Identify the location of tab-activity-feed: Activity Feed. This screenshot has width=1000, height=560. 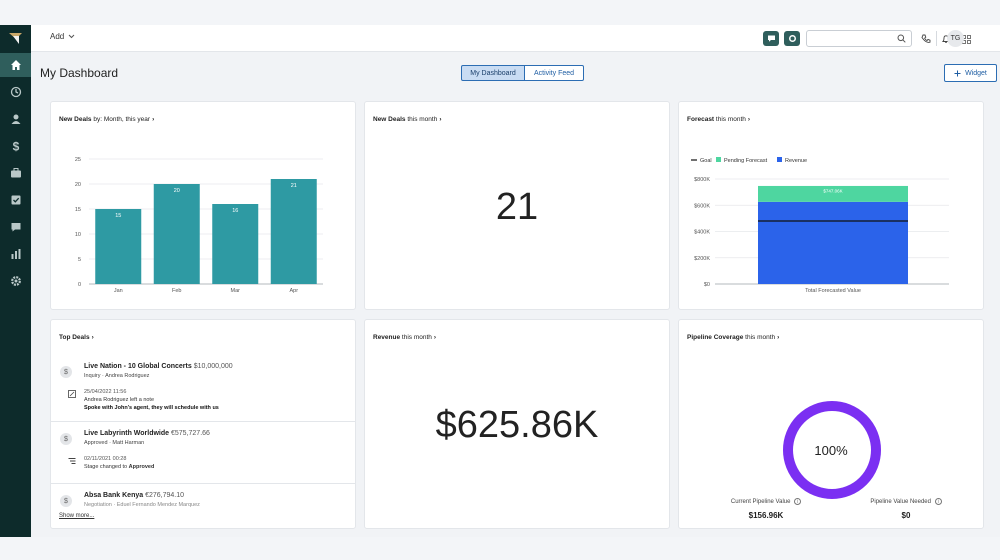
(554, 73).